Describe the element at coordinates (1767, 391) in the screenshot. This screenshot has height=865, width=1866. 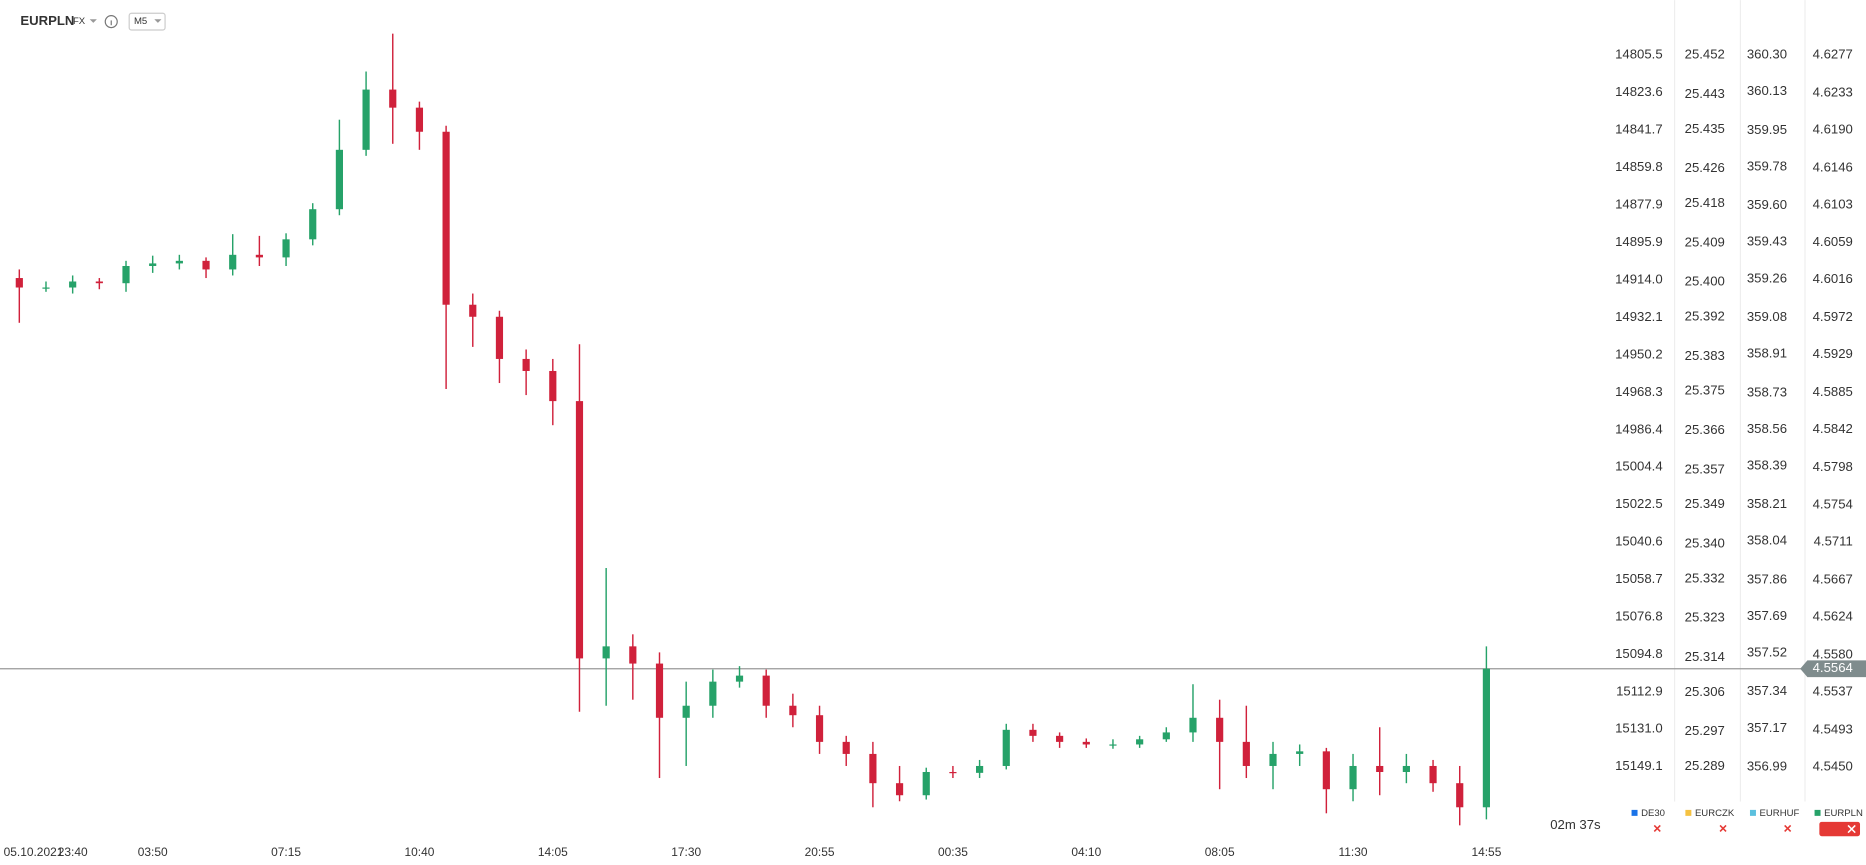
I see `y-tick-label: 358.73` at that location.